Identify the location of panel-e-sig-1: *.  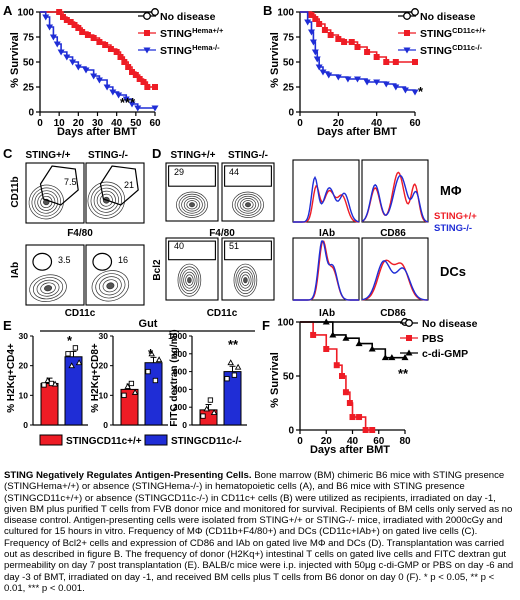
(70, 340).